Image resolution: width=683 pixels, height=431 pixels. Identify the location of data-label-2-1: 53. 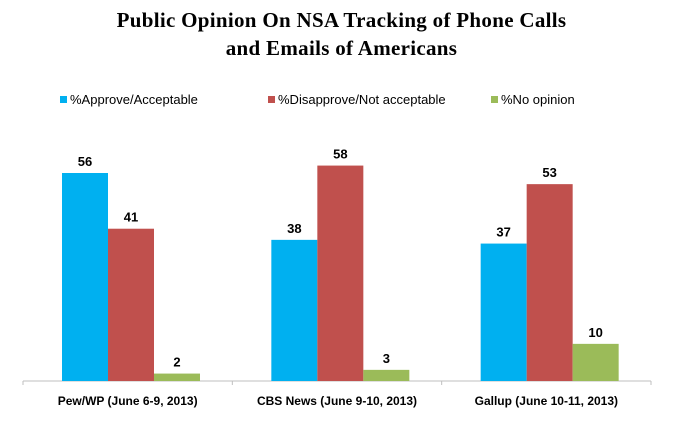
(549, 172).